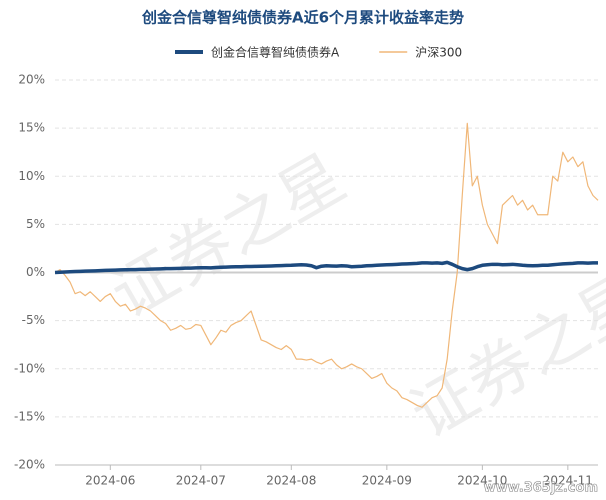 This screenshot has height=500, width=606. What do you see at coordinates (31, 176) in the screenshot?
I see `y-tick-label: 10%` at bounding box center [31, 176].